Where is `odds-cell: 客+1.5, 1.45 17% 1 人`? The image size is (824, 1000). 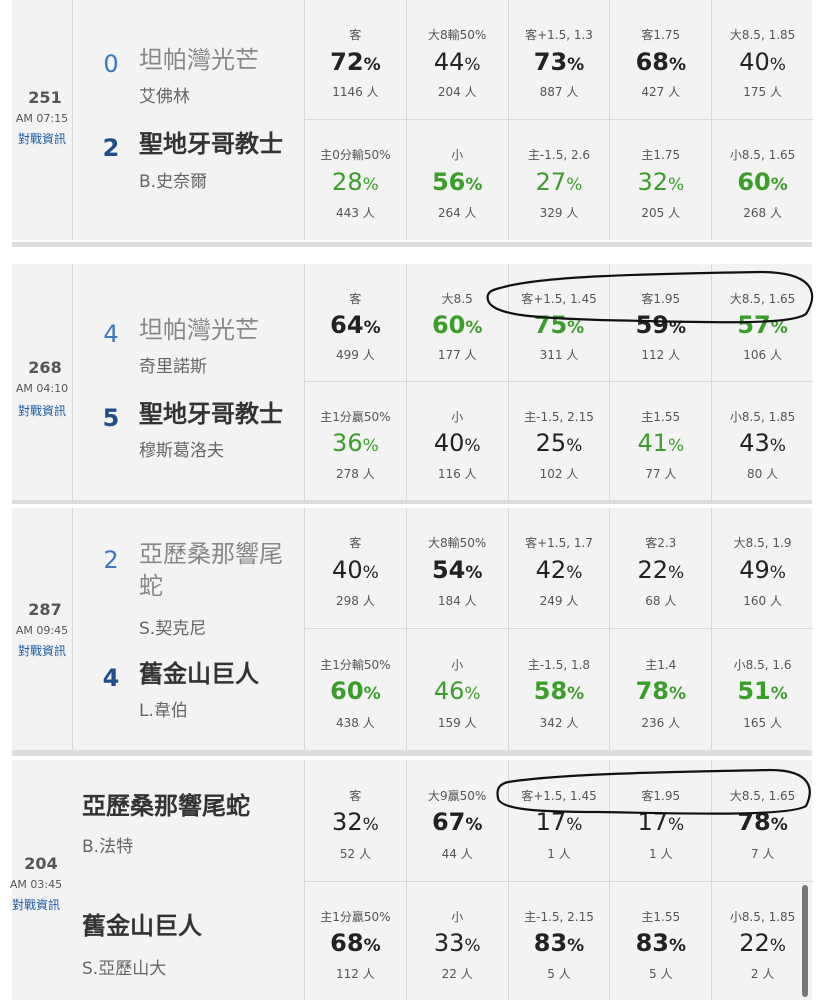 odds-cell: 客+1.5, 1.45 17% 1 人 is located at coordinates (558, 820).